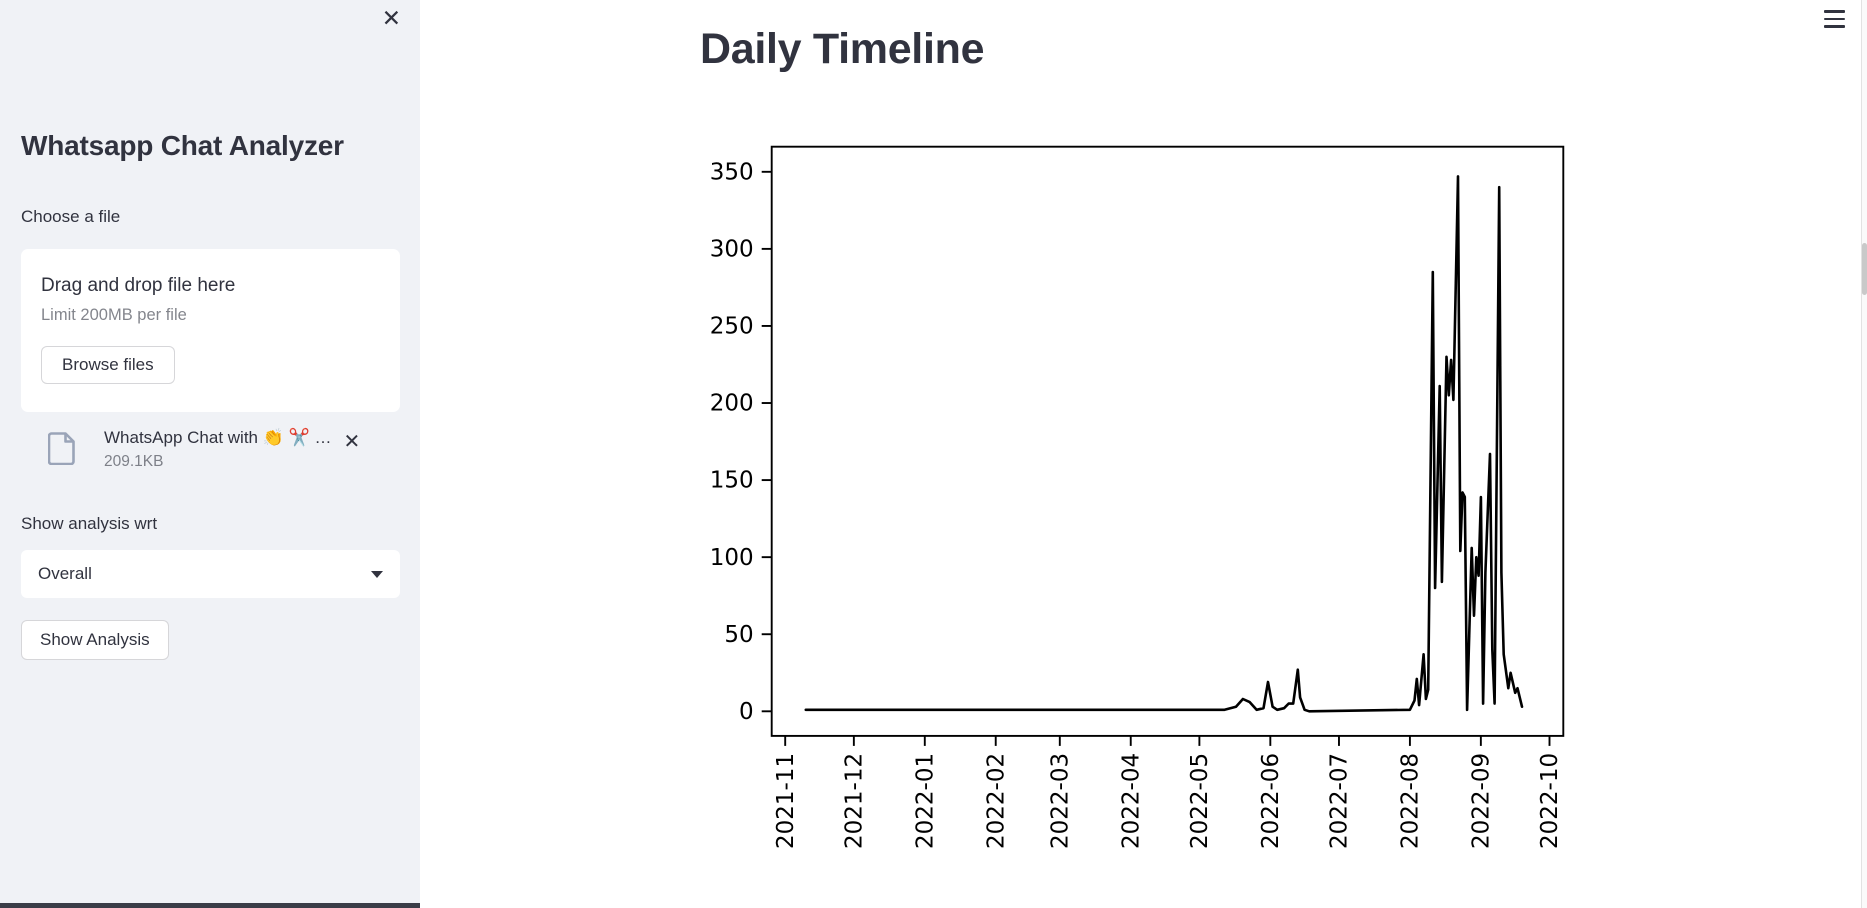 Image resolution: width=1867 pixels, height=908 pixels. What do you see at coordinates (732, 558) in the screenshot?
I see `svg-text: 100` at bounding box center [732, 558].